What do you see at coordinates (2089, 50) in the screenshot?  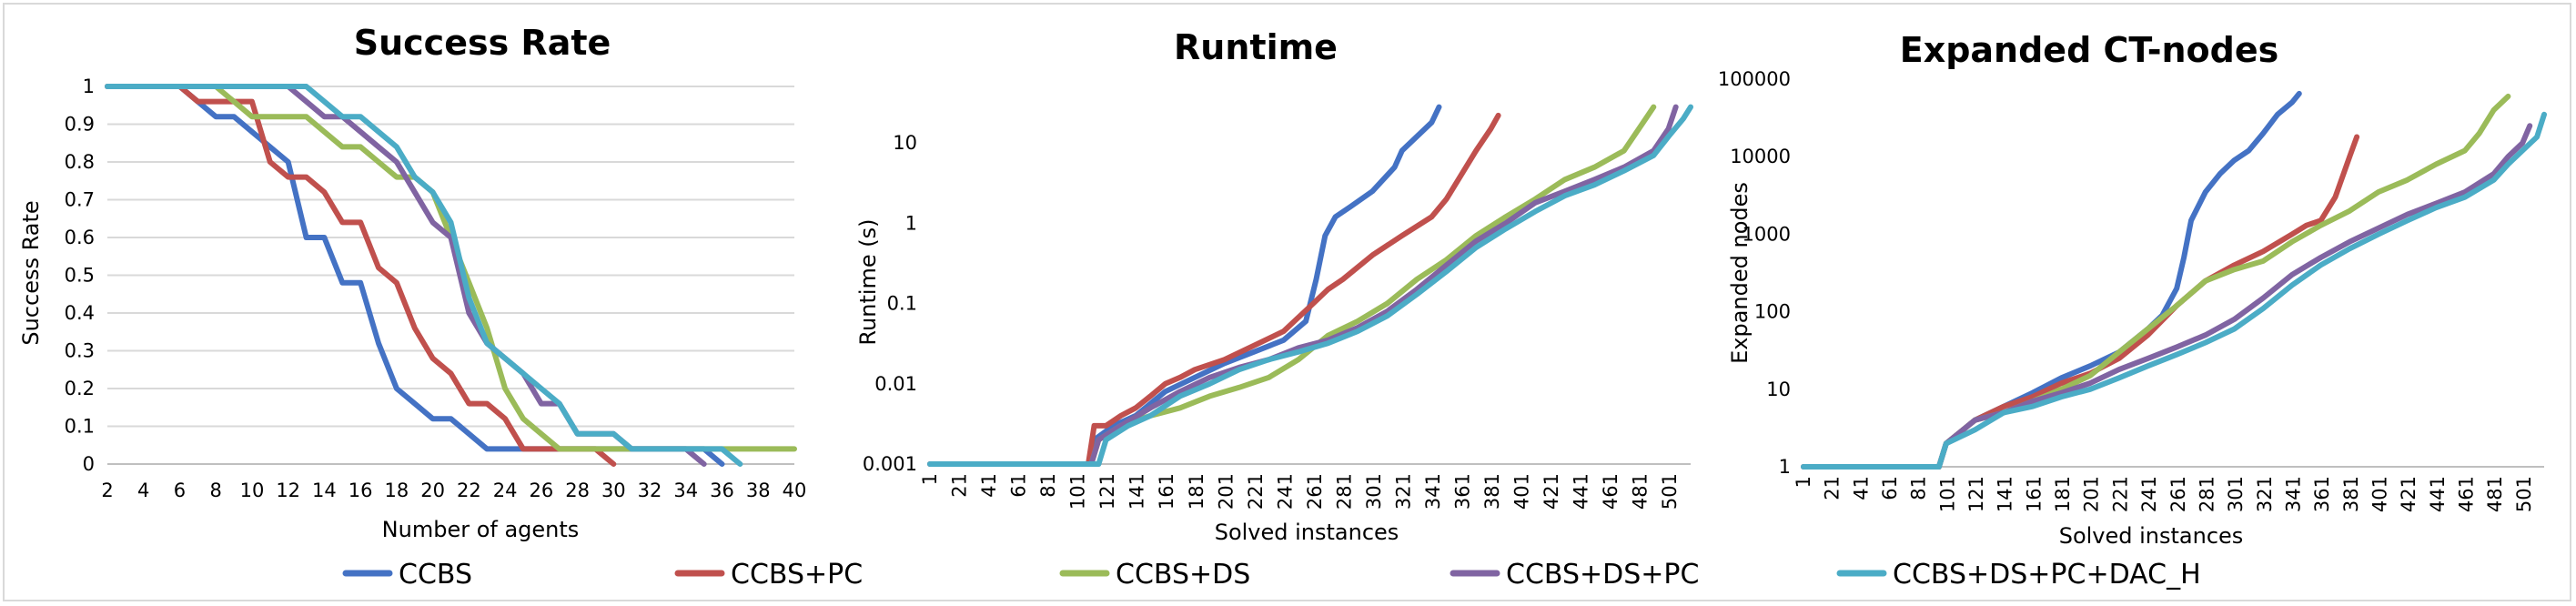 I see `chart-title: Expanded CT-nodes` at bounding box center [2089, 50].